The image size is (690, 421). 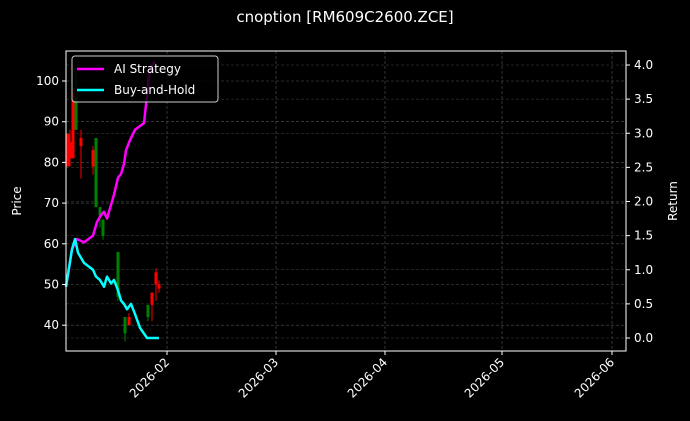 I want to click on candlesticks, so click(x=113, y=207).